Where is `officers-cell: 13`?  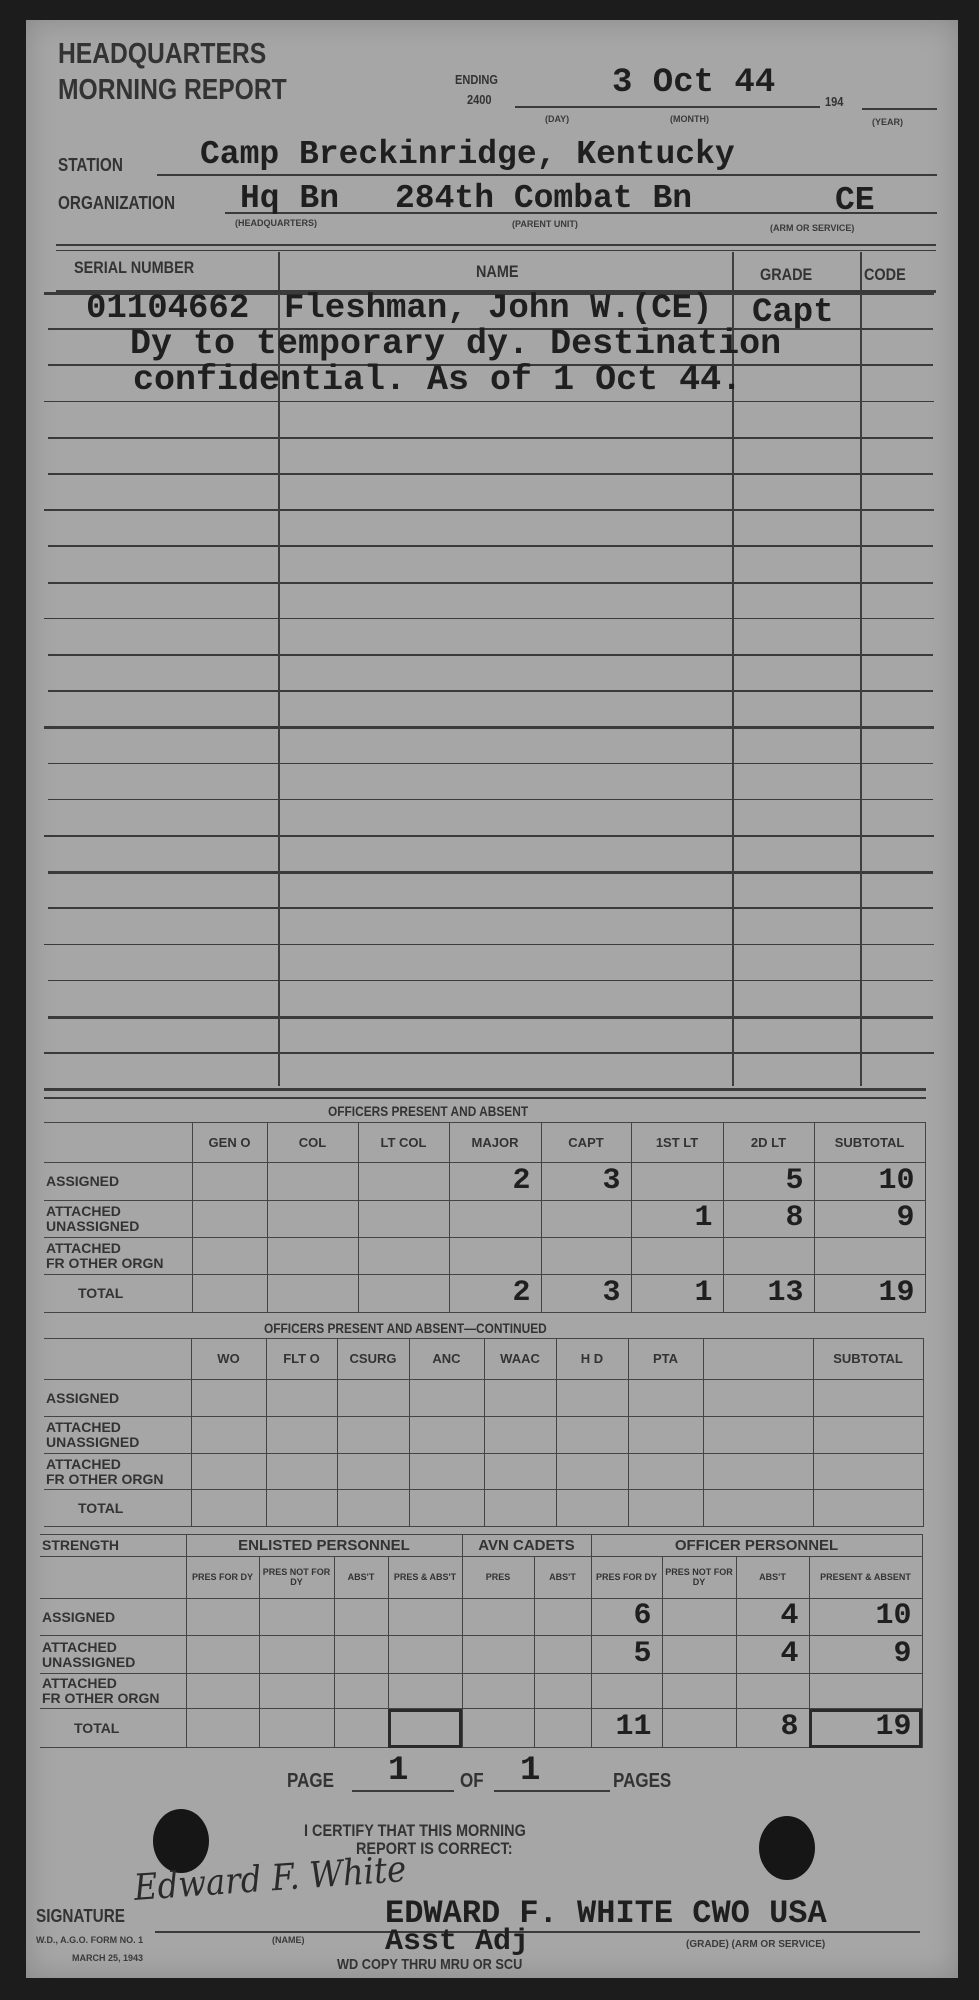
officers-cell: 13 is located at coordinates (768, 1293).